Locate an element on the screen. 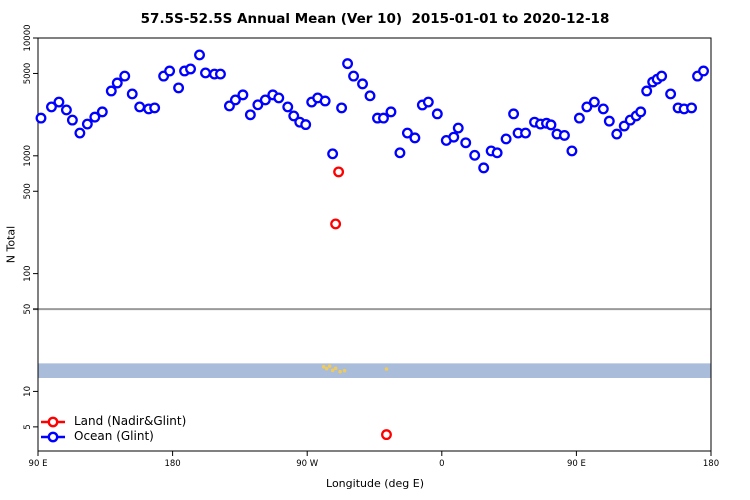  legend-marker-land-icon is located at coordinates (53, 421).